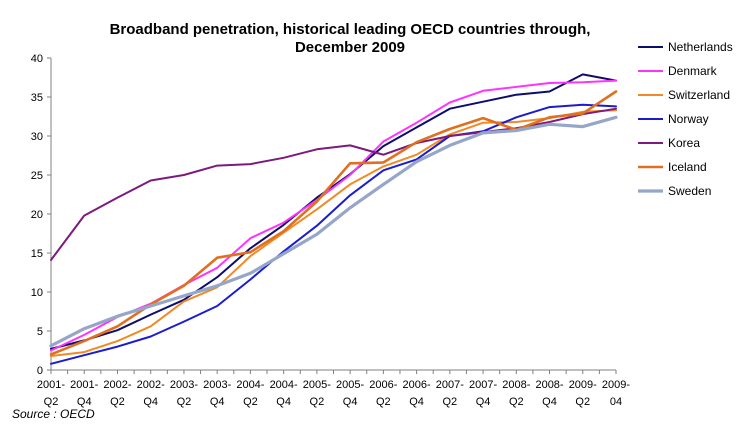 The image size is (742, 425). Describe the element at coordinates (684, 143) in the screenshot. I see `legend-label-korea: Korea` at that location.